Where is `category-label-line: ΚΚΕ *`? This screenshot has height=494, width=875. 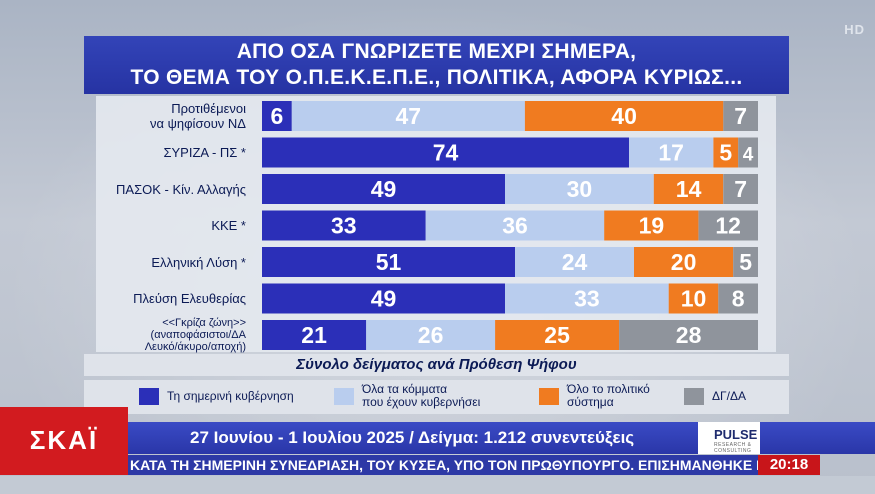 category-label-line: ΚΚΕ * is located at coordinates (228, 225).